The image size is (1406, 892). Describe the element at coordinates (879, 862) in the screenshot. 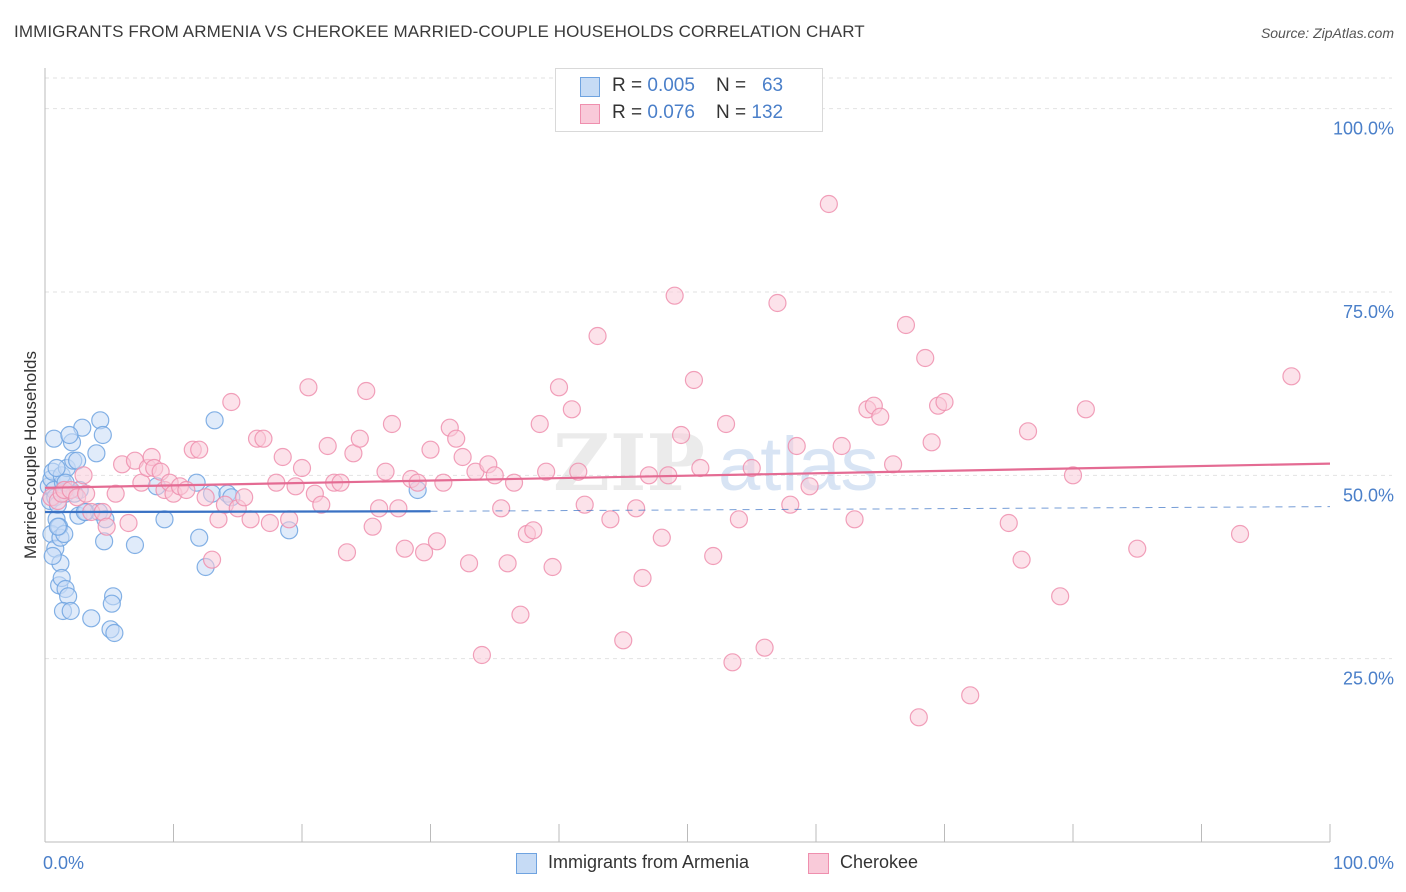

I see `bottom-legend-label-cherokee: Cherokee` at that location.